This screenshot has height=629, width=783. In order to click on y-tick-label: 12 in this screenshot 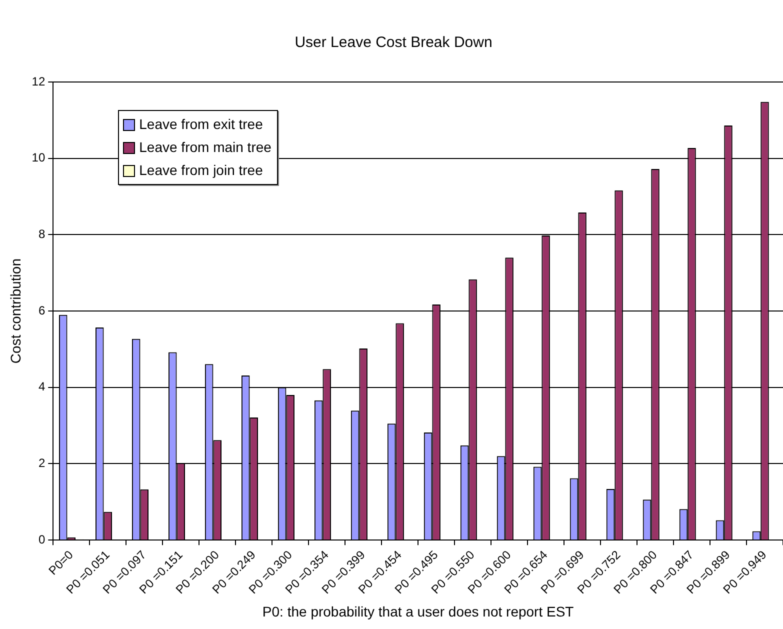, I will do `click(39, 81)`.